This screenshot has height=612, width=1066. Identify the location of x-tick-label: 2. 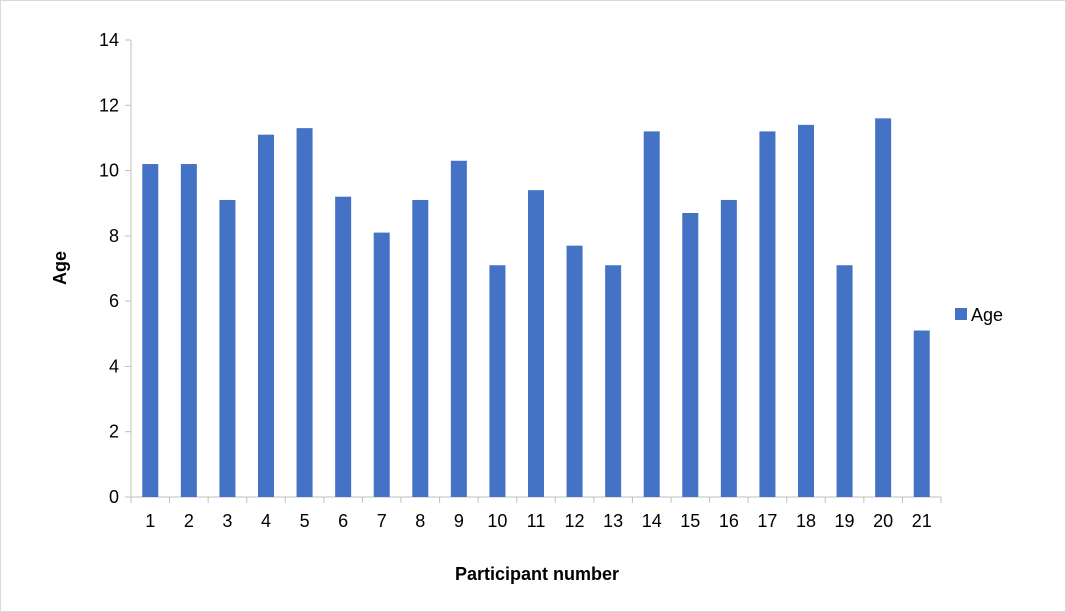
(189, 521).